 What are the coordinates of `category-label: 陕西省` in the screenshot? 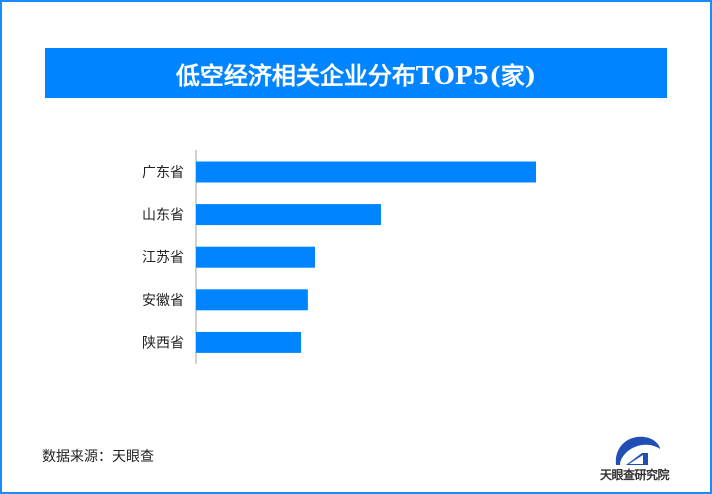 It's located at (163, 343).